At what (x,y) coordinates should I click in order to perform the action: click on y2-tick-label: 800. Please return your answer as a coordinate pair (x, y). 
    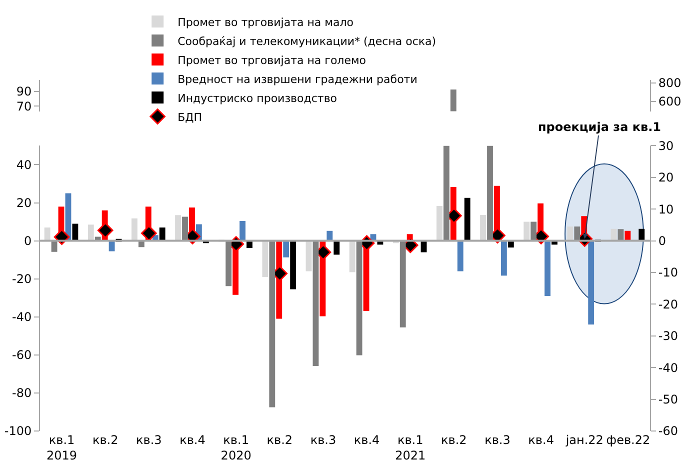
    Looking at the image, I should click on (669, 83).